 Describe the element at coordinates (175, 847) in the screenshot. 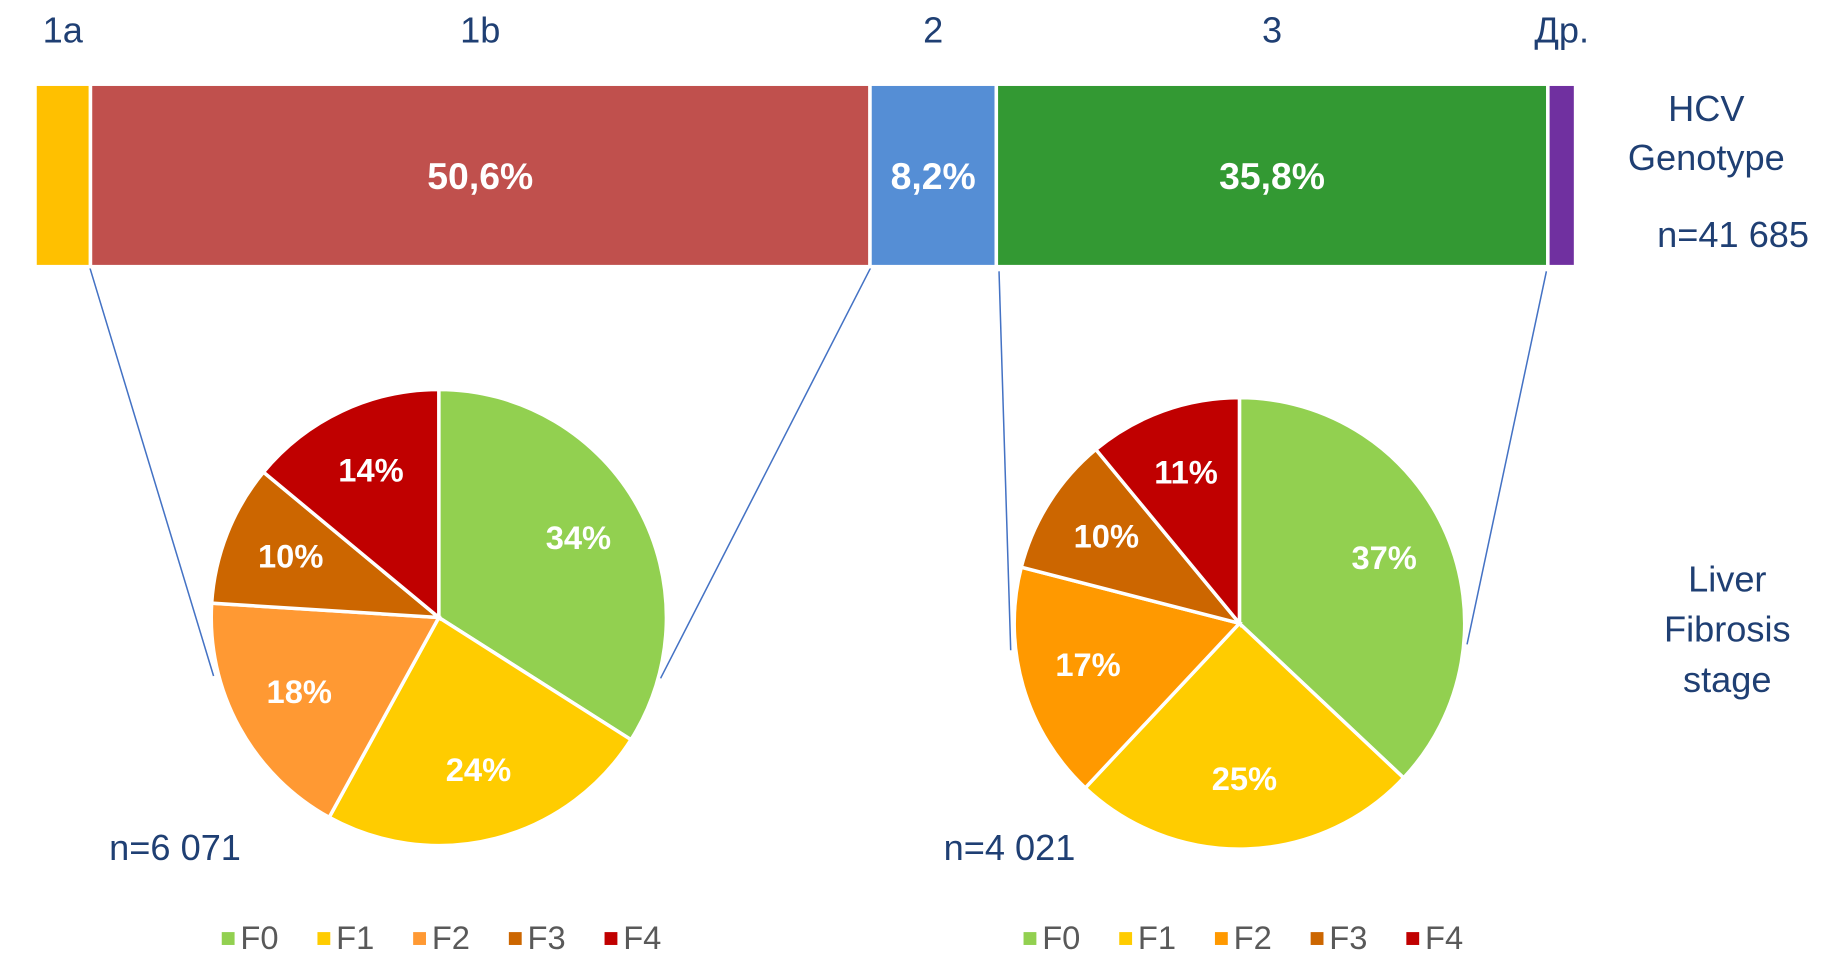

I see `annotation: n=6 071` at that location.